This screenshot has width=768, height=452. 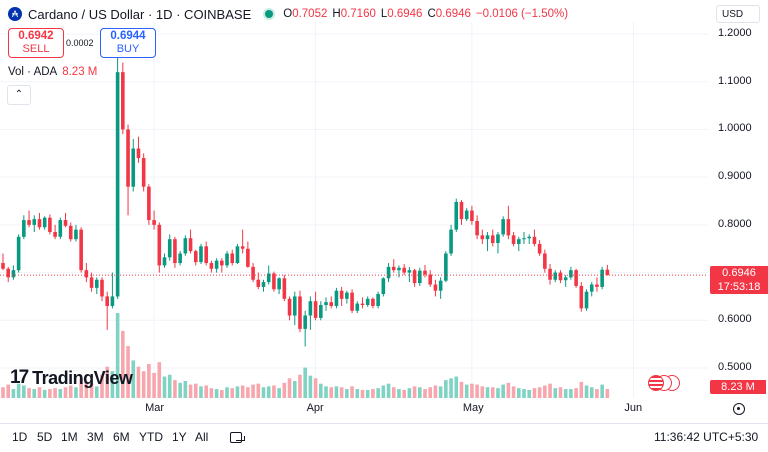 I want to click on time-tick-label: Jun, so click(x=633, y=408).